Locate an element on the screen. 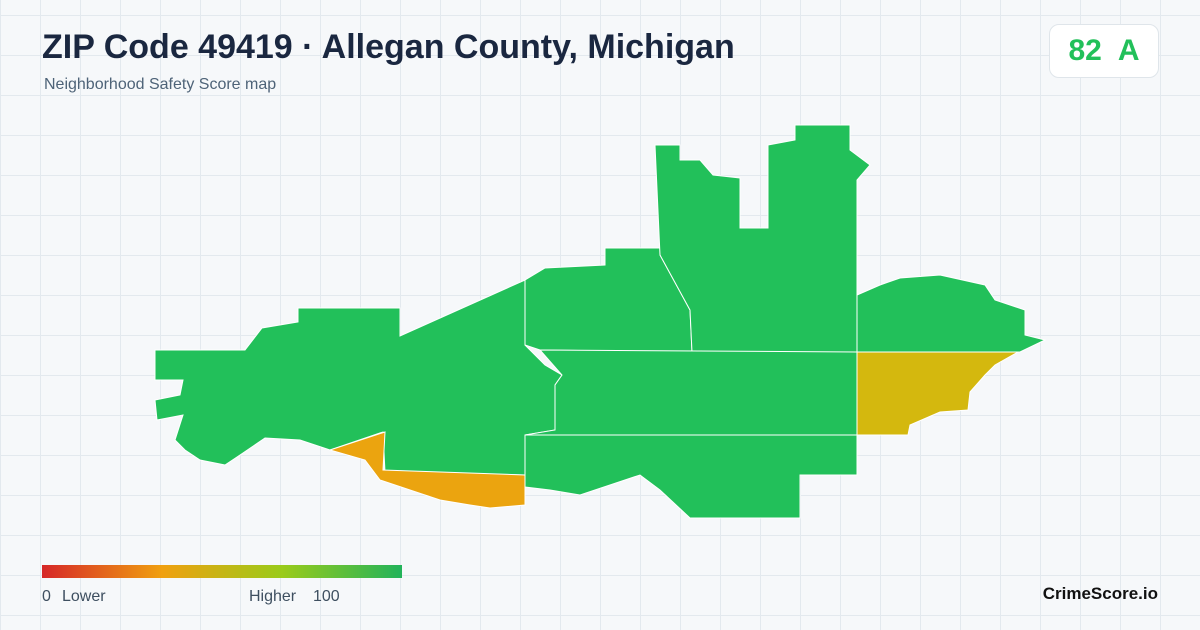 This screenshot has height=630, width=1200. score-value: 82 is located at coordinates (1085, 50).